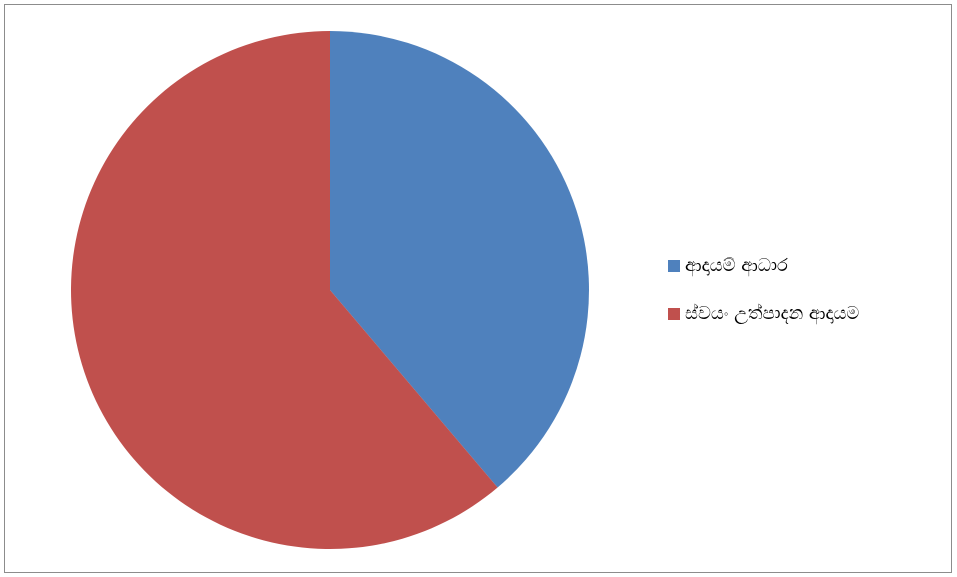 This screenshot has height=577, width=957. What do you see at coordinates (674, 314) in the screenshot?
I see `legend-swatch-self-generated-income` at bounding box center [674, 314].